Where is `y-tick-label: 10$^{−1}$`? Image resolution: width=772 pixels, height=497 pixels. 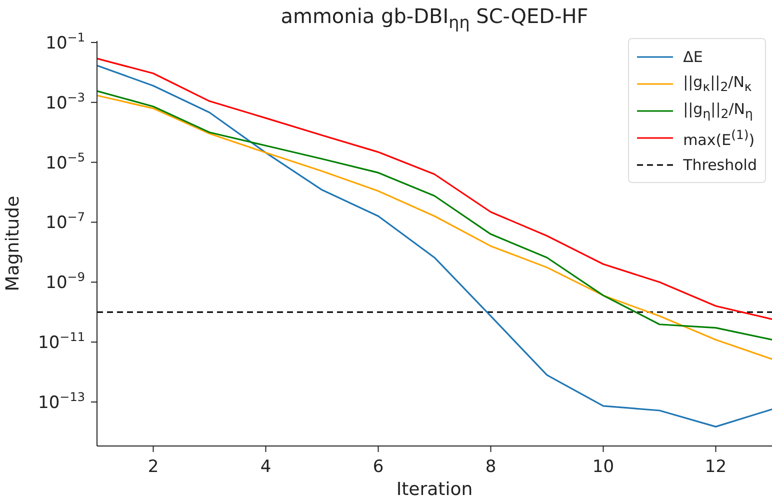
y-tick-label: 10$^{−1}$ is located at coordinates (65, 42).